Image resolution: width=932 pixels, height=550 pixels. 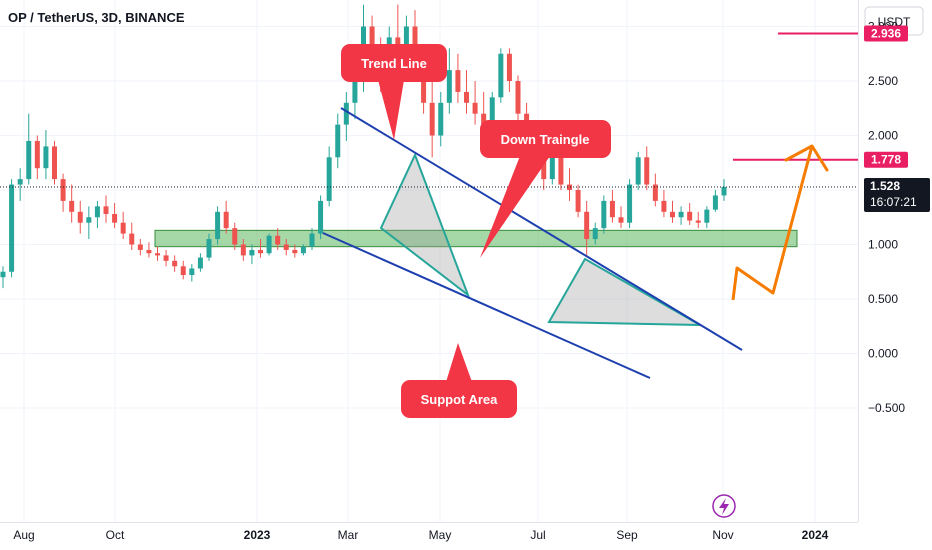 I want to click on price-tick-label: 0.500, so click(x=883, y=299).